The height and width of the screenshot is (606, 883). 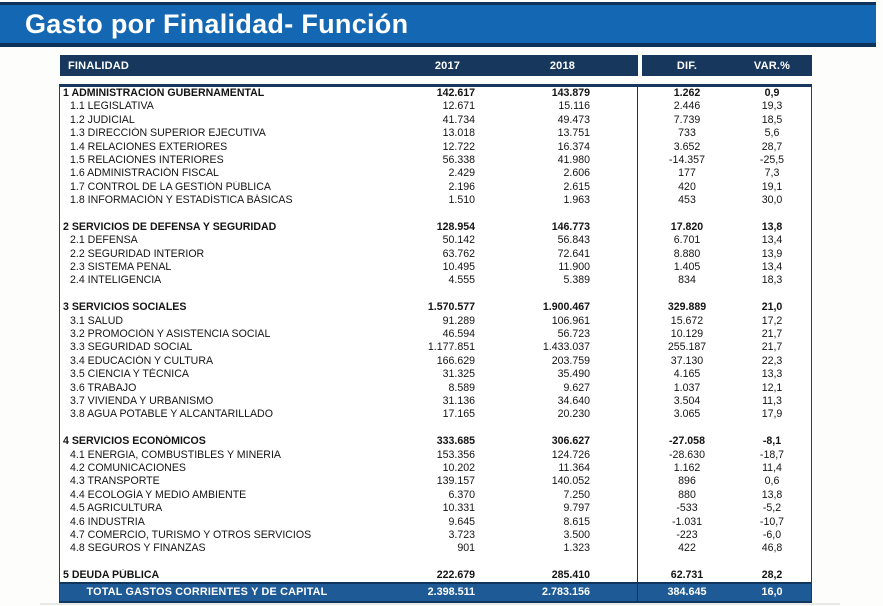 I want to click on cell-2017: 41.734, so click(x=458, y=119).